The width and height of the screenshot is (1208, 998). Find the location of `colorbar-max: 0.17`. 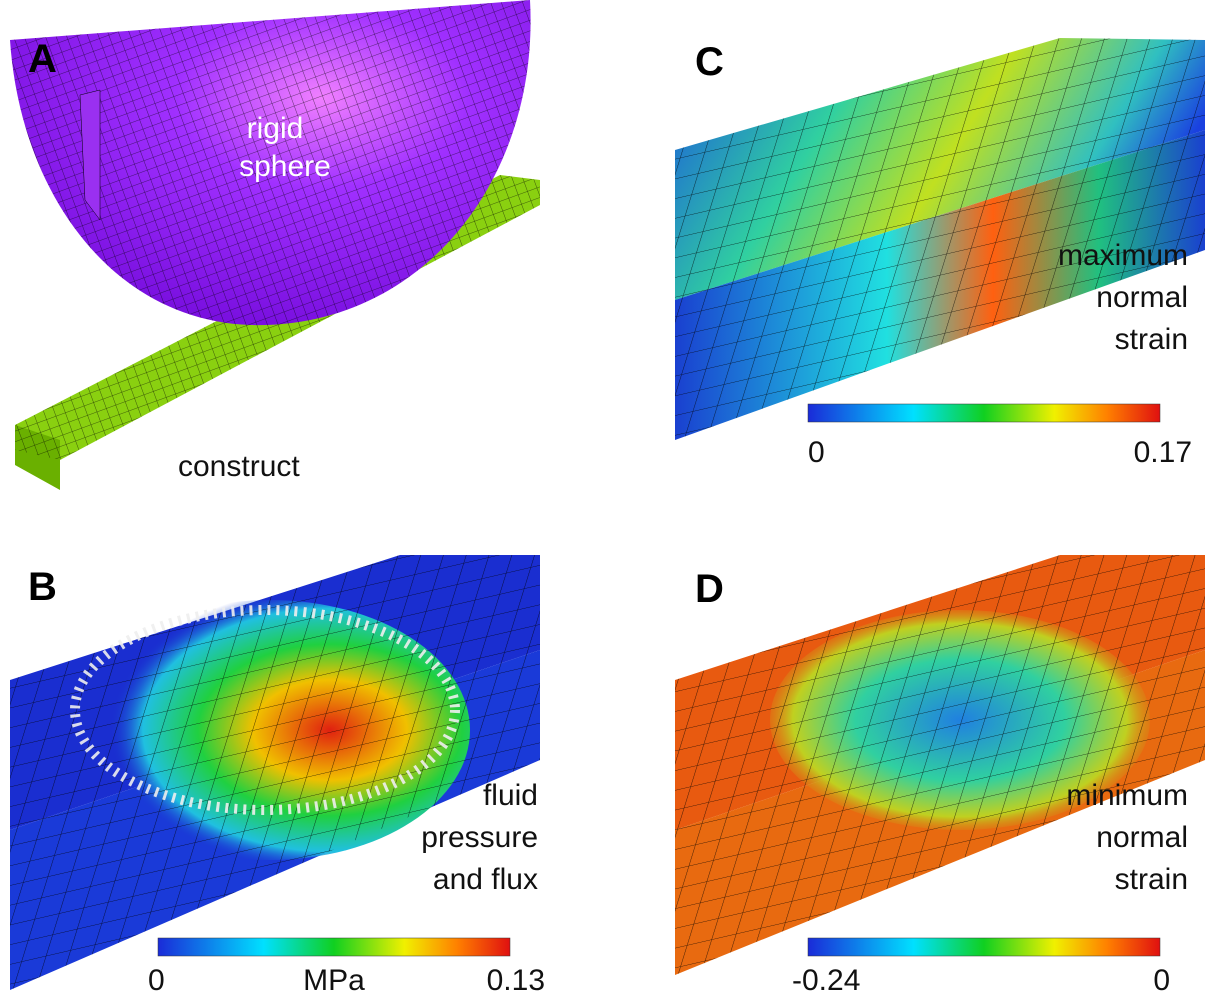

colorbar-max: 0.17 is located at coordinates (1163, 452).